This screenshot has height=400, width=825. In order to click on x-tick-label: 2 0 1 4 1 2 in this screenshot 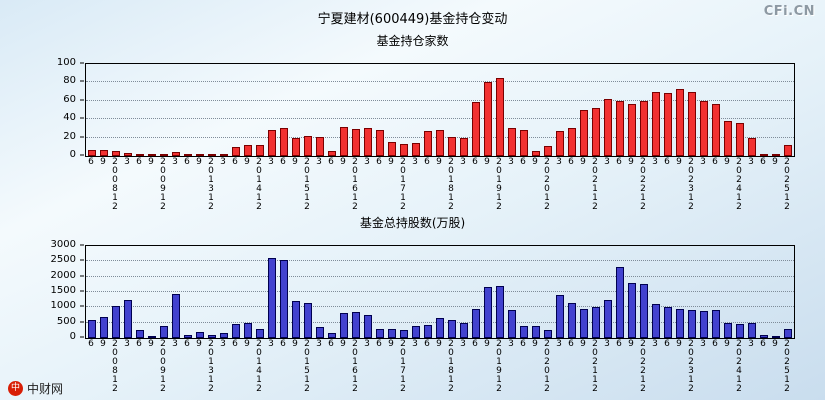, I will do `click(259, 184)`.